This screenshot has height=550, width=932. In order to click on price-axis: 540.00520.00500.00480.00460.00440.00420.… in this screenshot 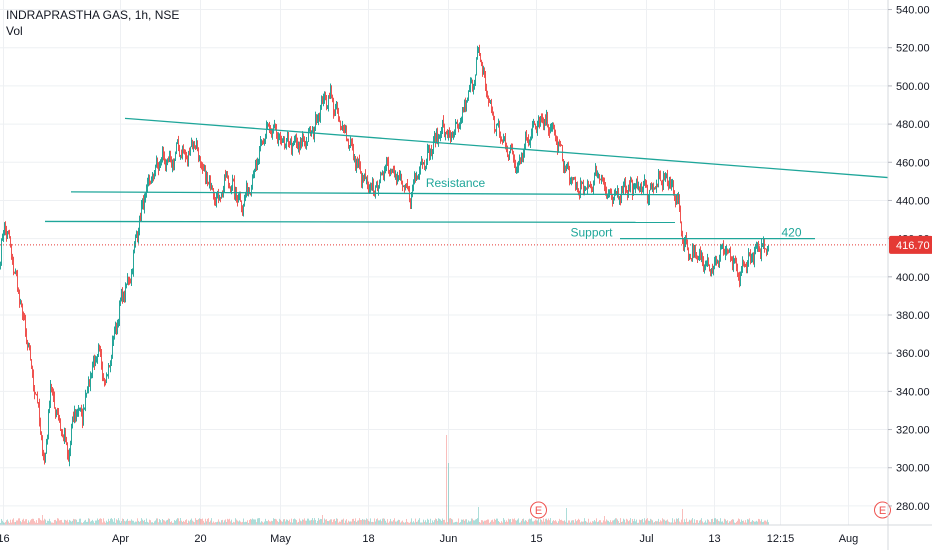, I will do `click(909, 259)`.